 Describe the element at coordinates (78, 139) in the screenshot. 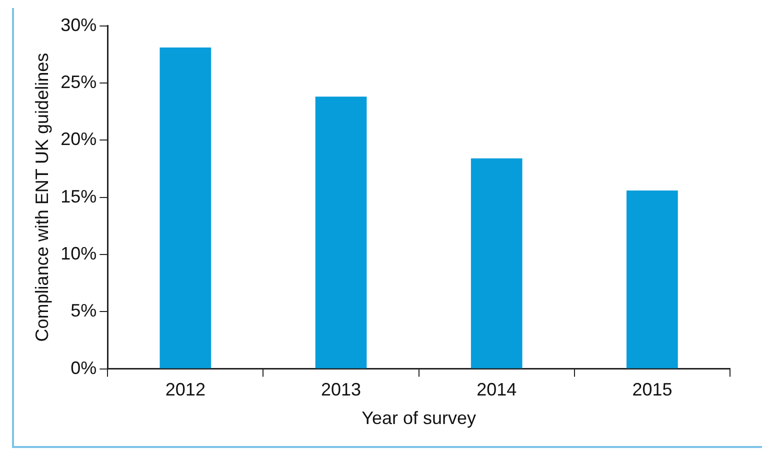

I see `y-tick-label: 20%` at that location.